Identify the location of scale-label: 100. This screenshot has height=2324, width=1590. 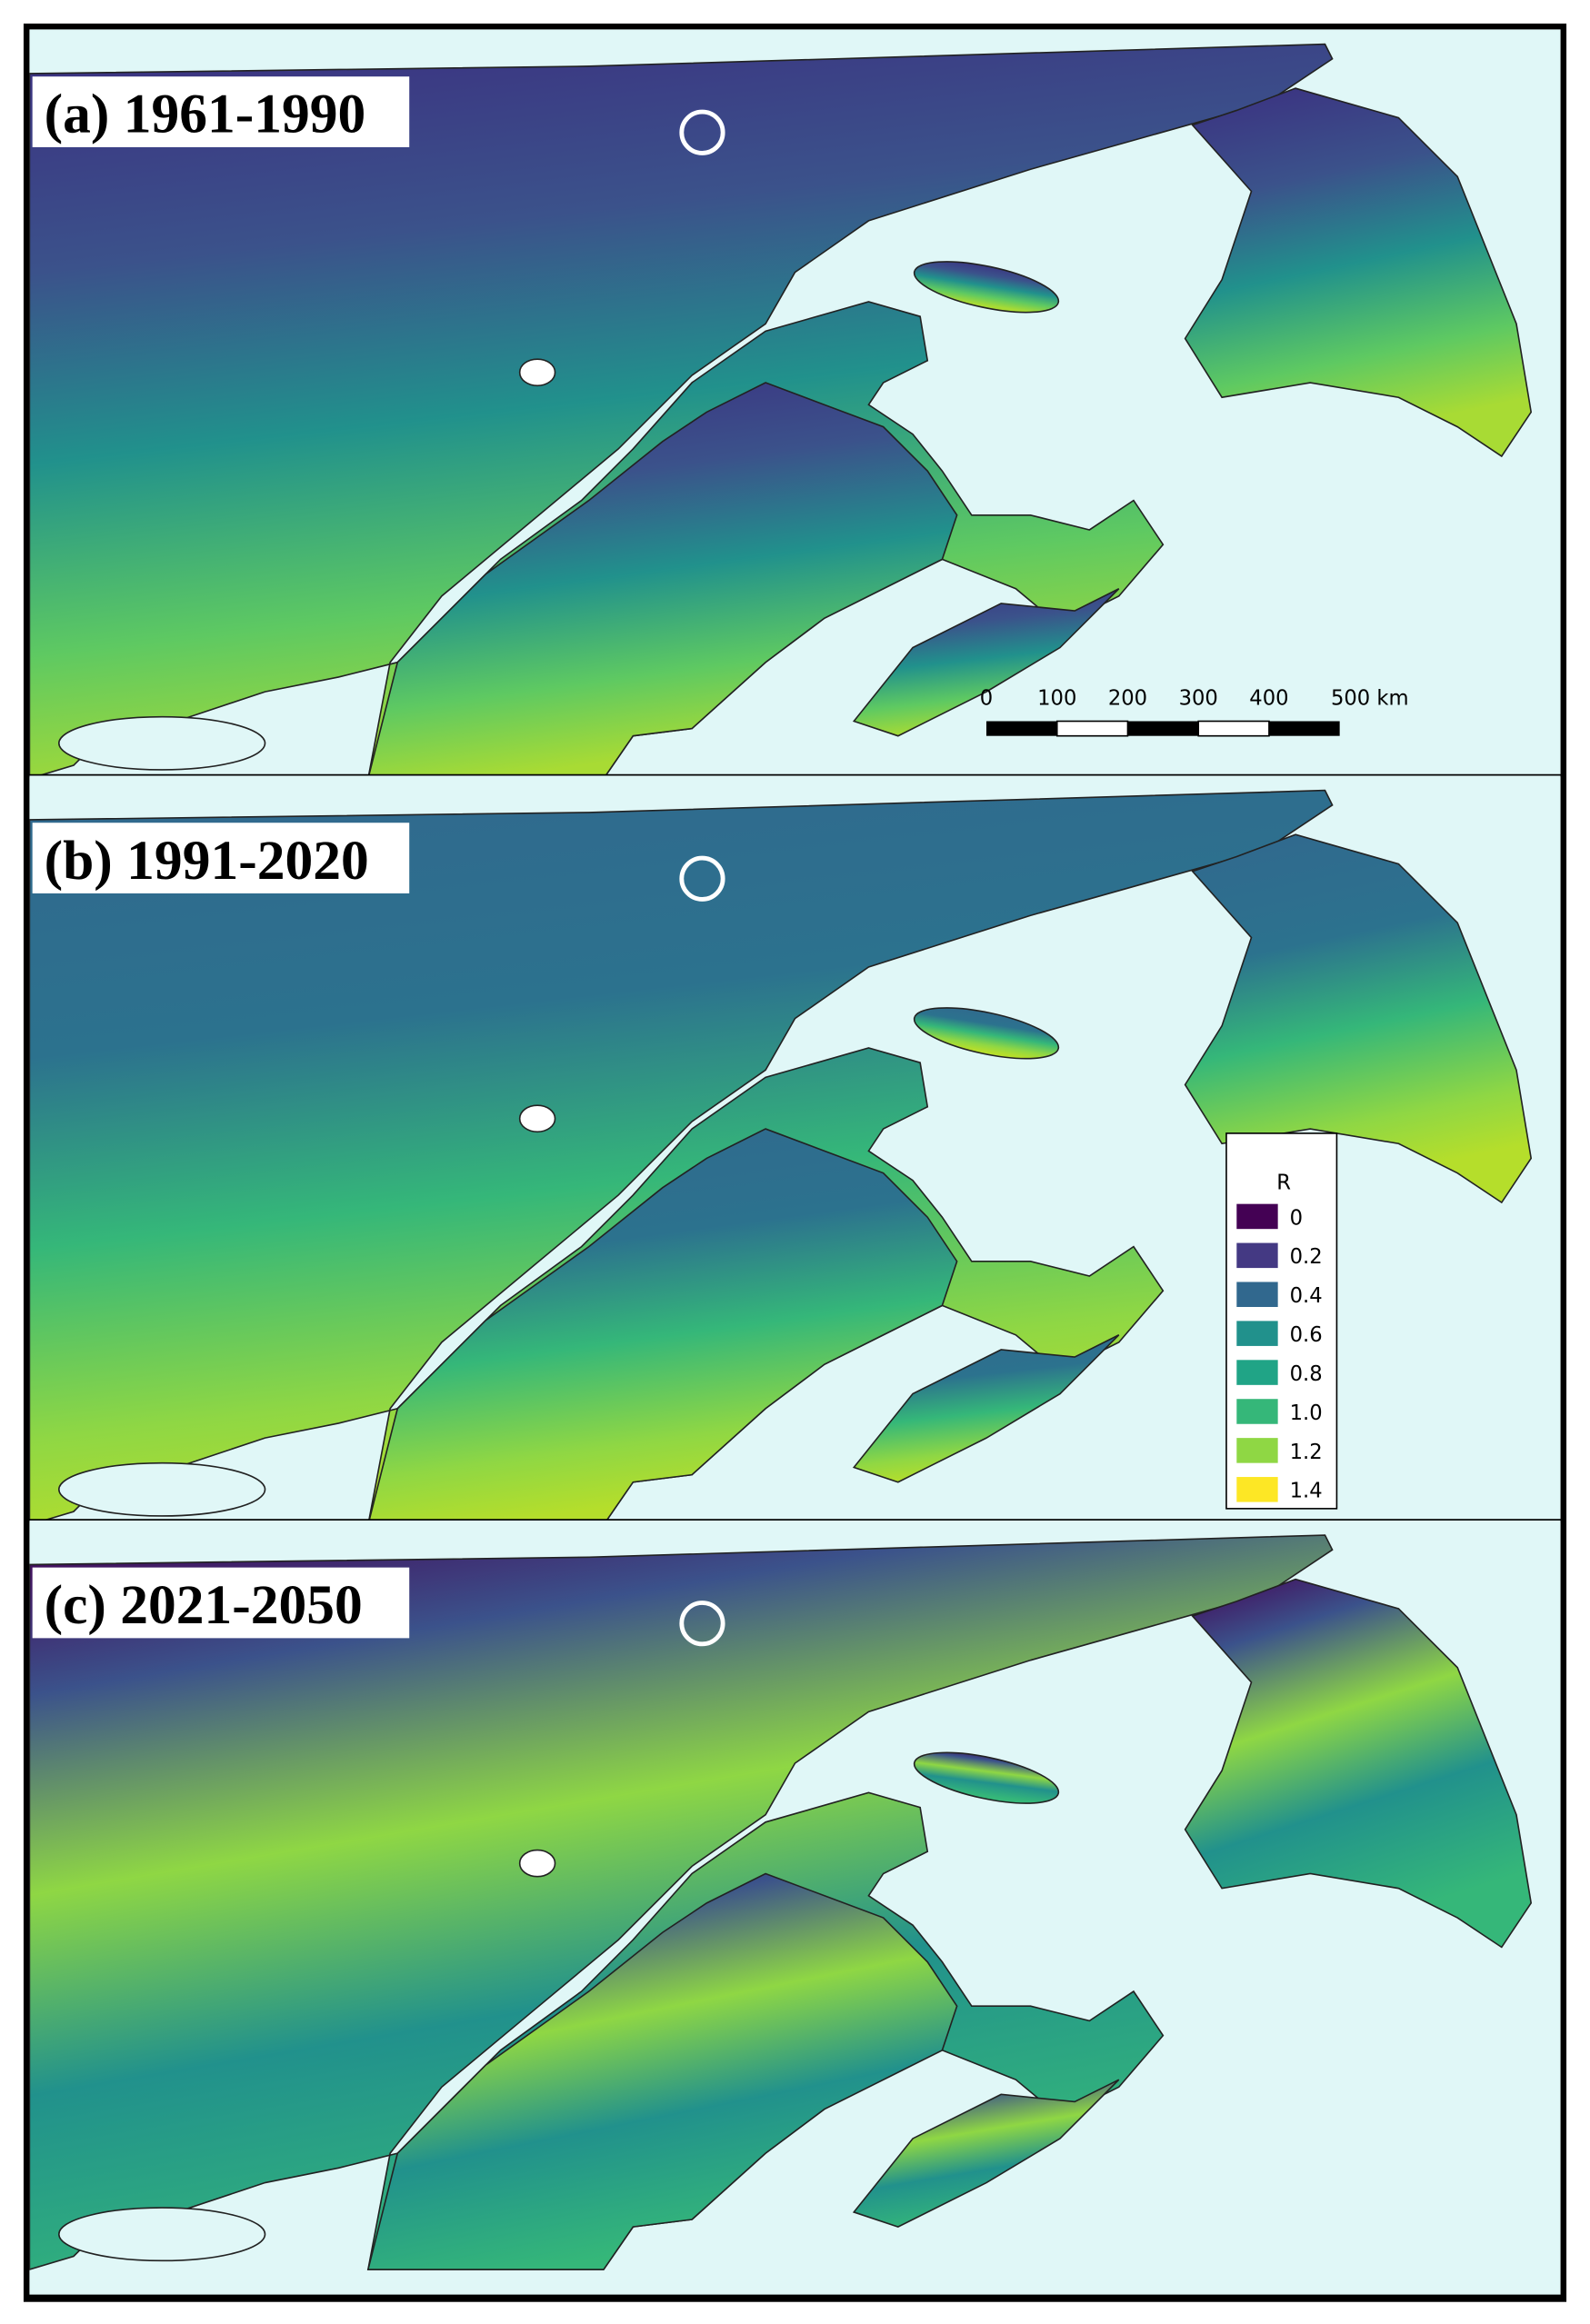
(1056, 699).